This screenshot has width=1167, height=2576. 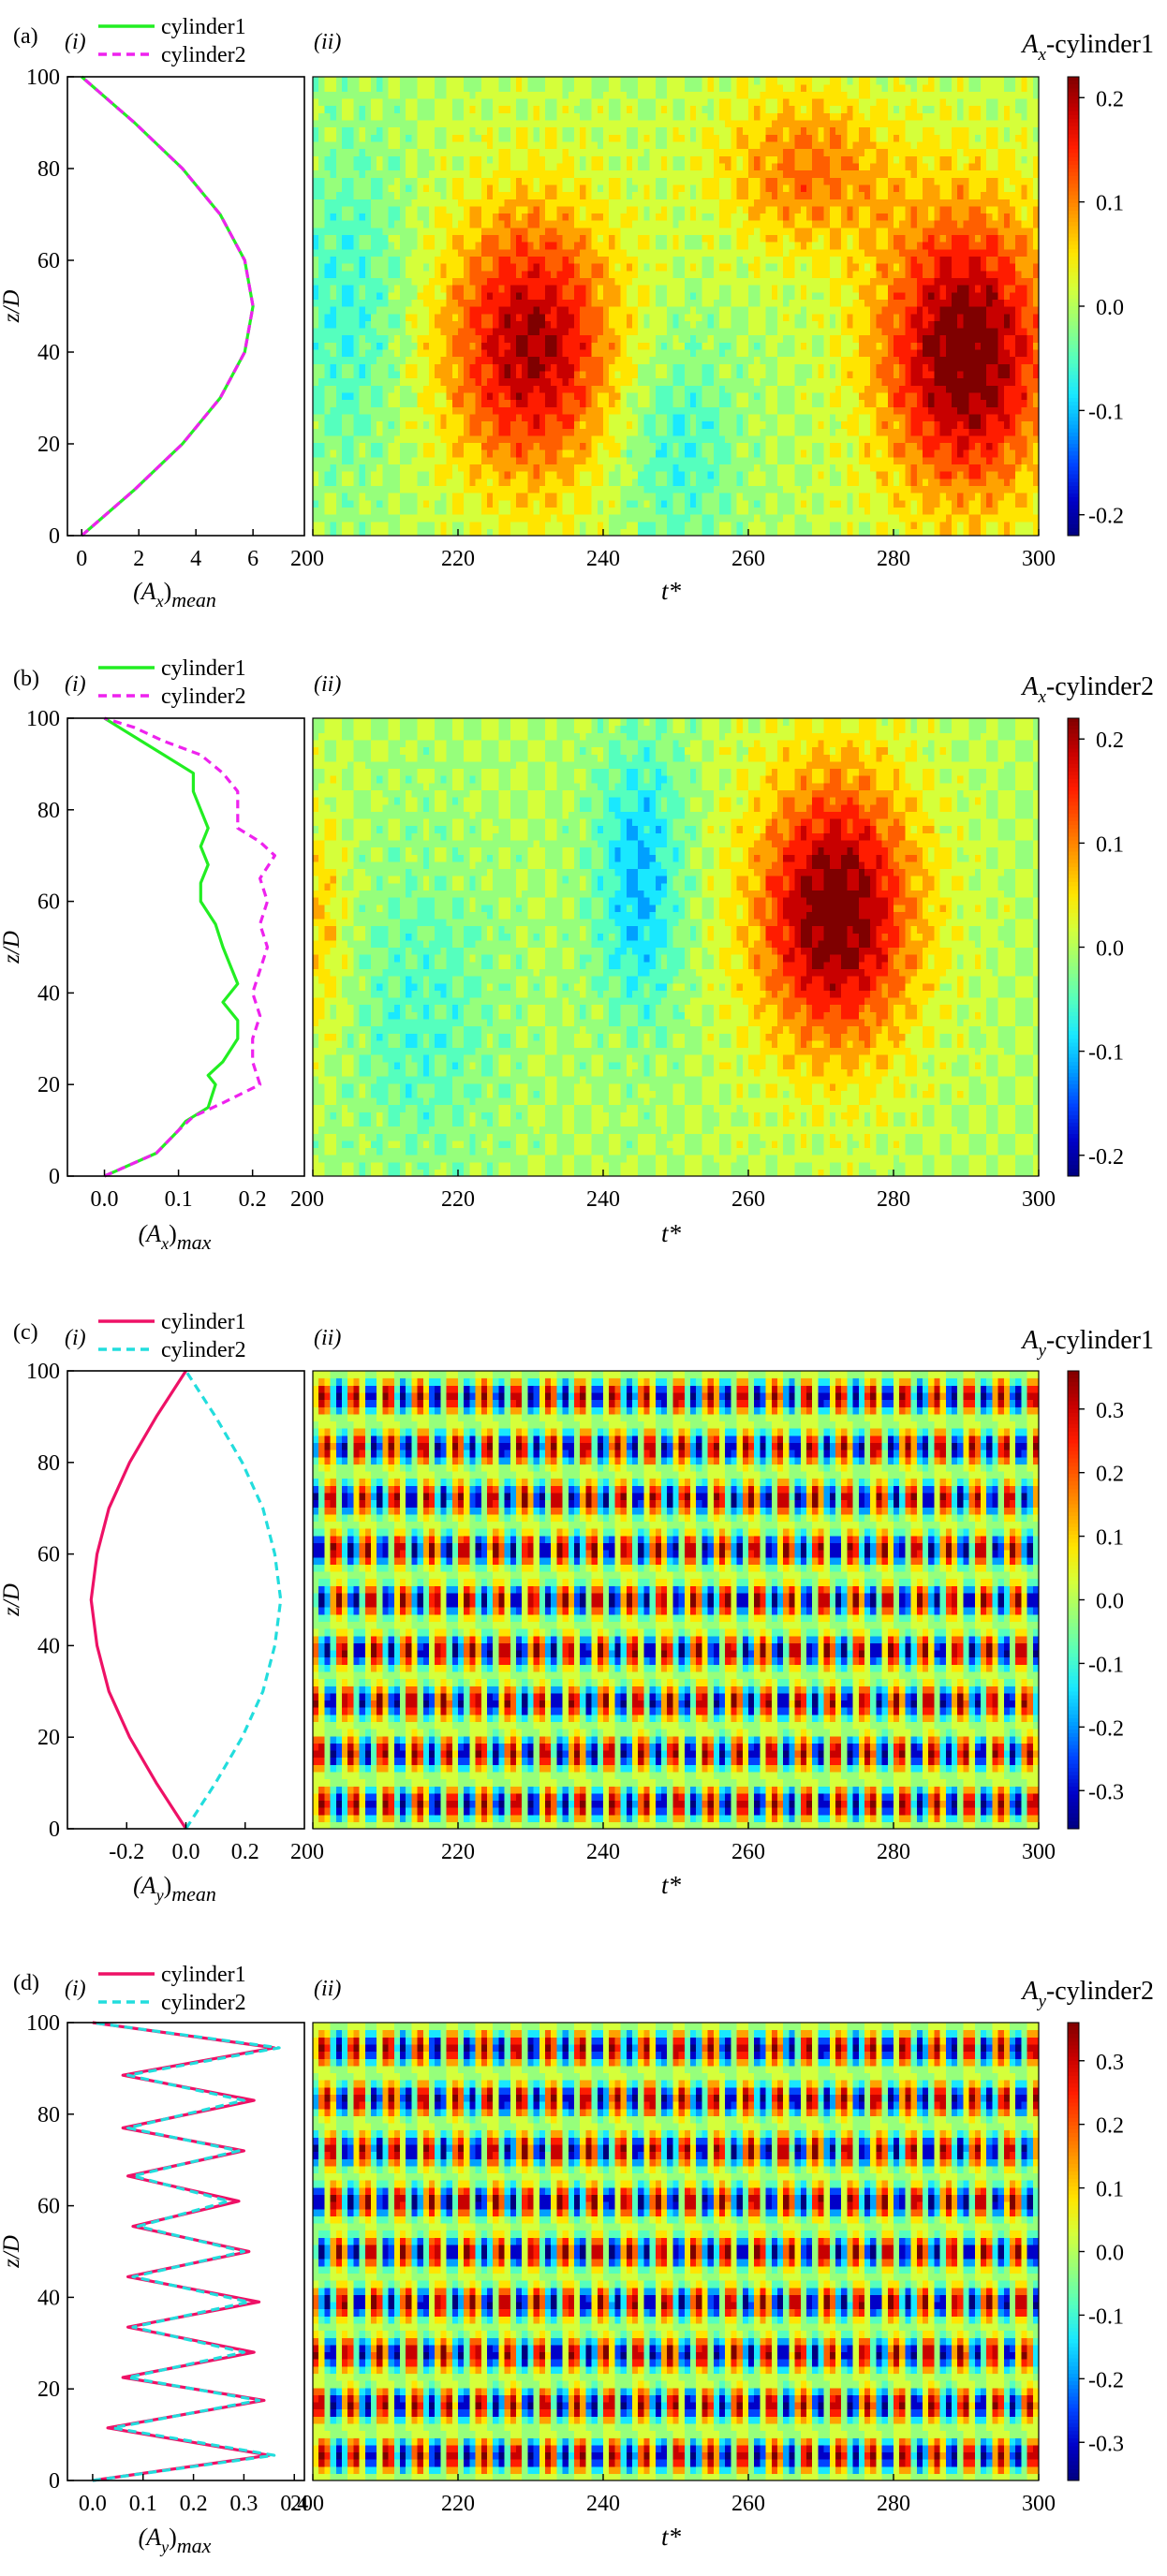 What do you see at coordinates (203, 27) in the screenshot?
I see `legend-label: cylinder1` at bounding box center [203, 27].